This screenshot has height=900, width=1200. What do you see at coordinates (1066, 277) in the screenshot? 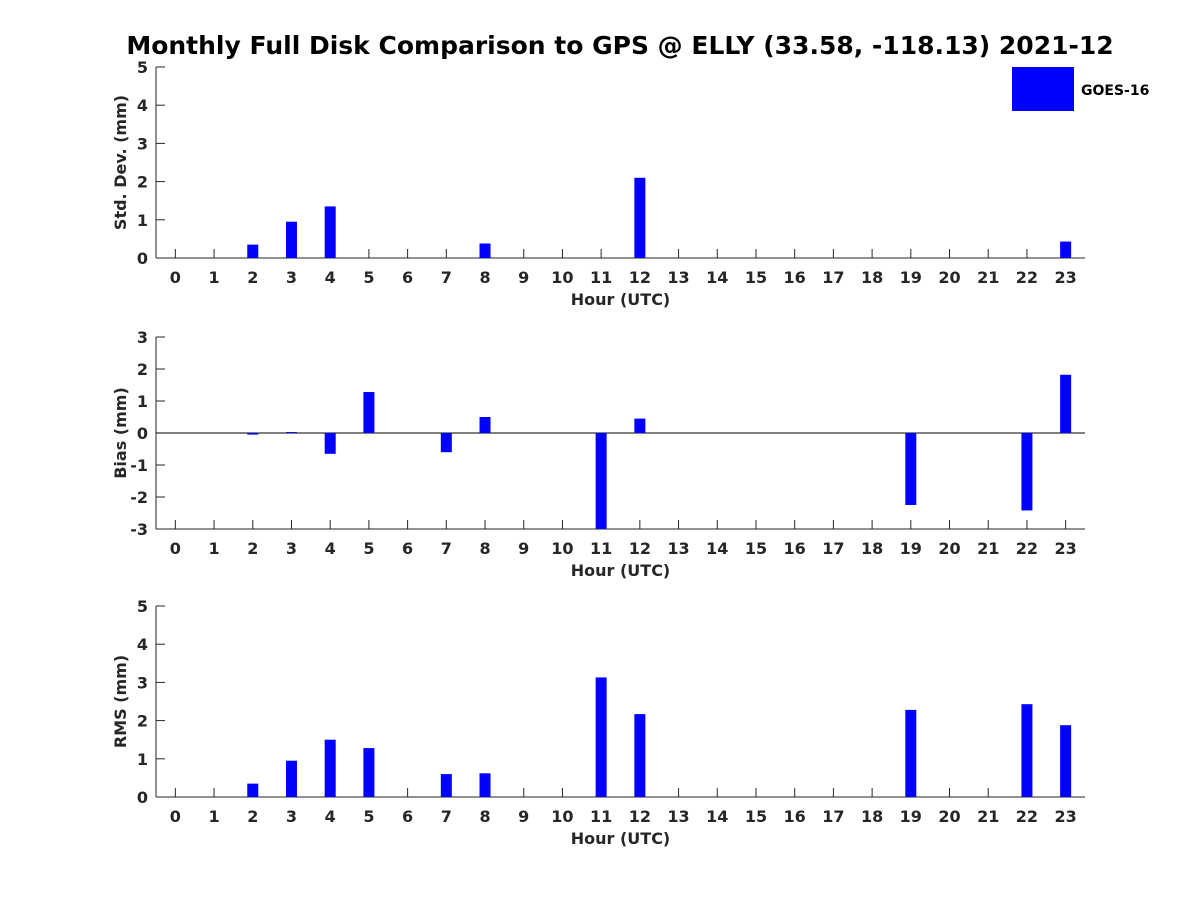
I see `std-dev-x-tick-label: 23` at bounding box center [1066, 277].